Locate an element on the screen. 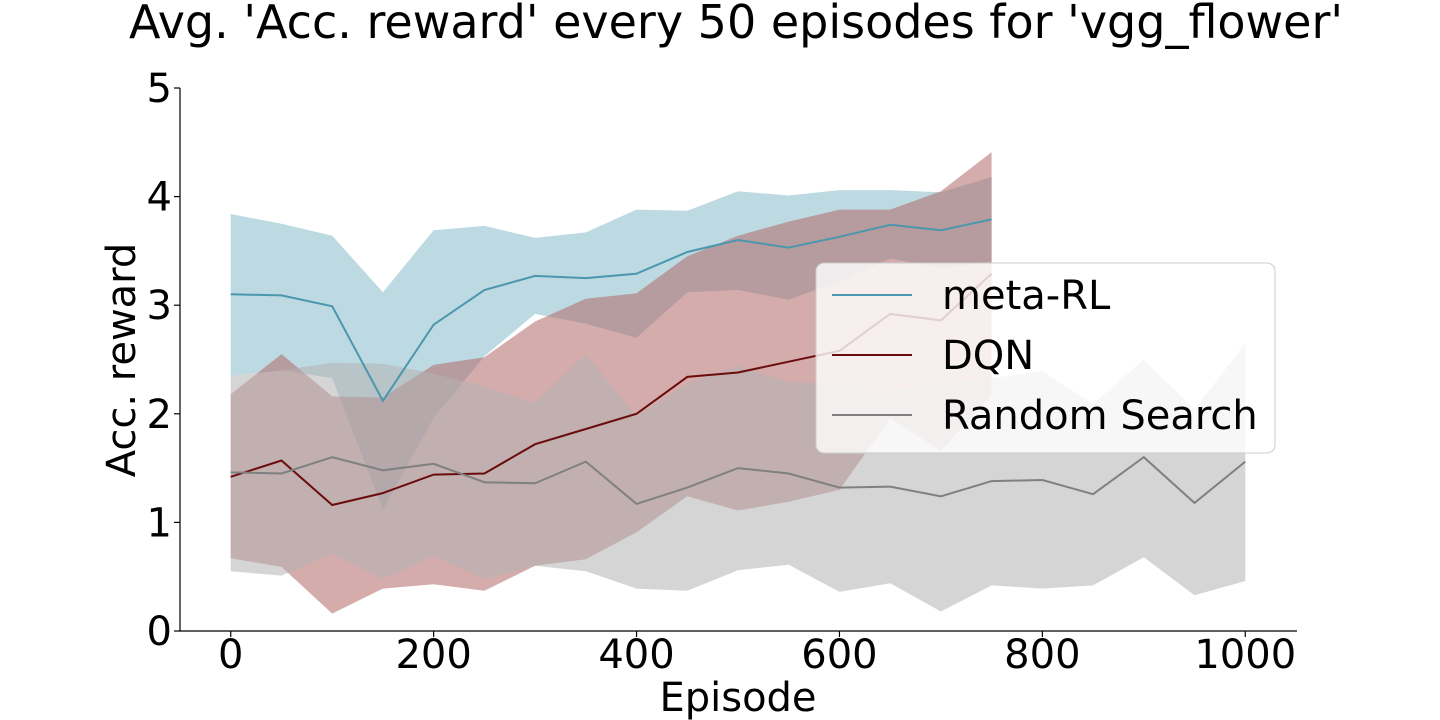 This screenshot has height=720, width=1440. x-tick-label: 600 is located at coordinates (839, 655).